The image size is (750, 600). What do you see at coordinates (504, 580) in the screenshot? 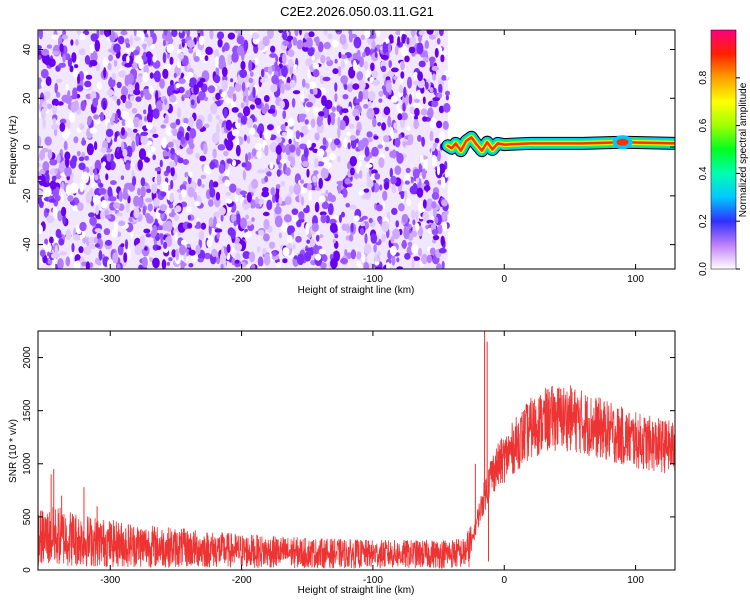
I see `x-tick-label: 0` at bounding box center [504, 580].